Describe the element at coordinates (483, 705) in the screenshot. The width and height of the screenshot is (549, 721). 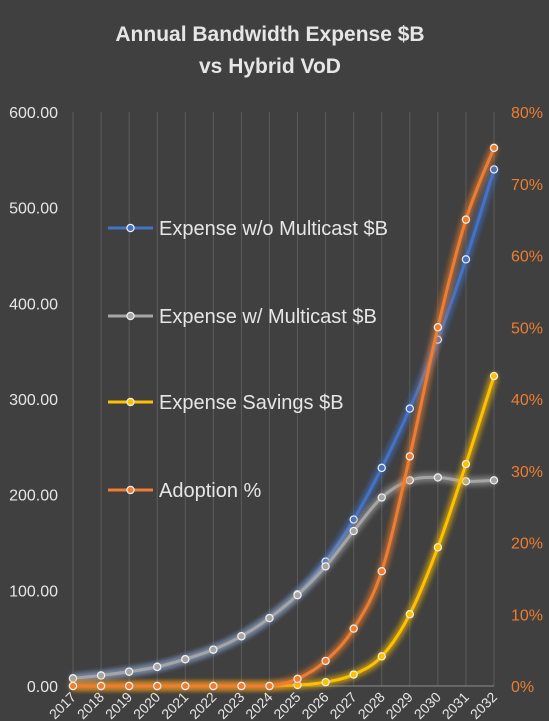
I see `x-tick-label: 2032` at that location.